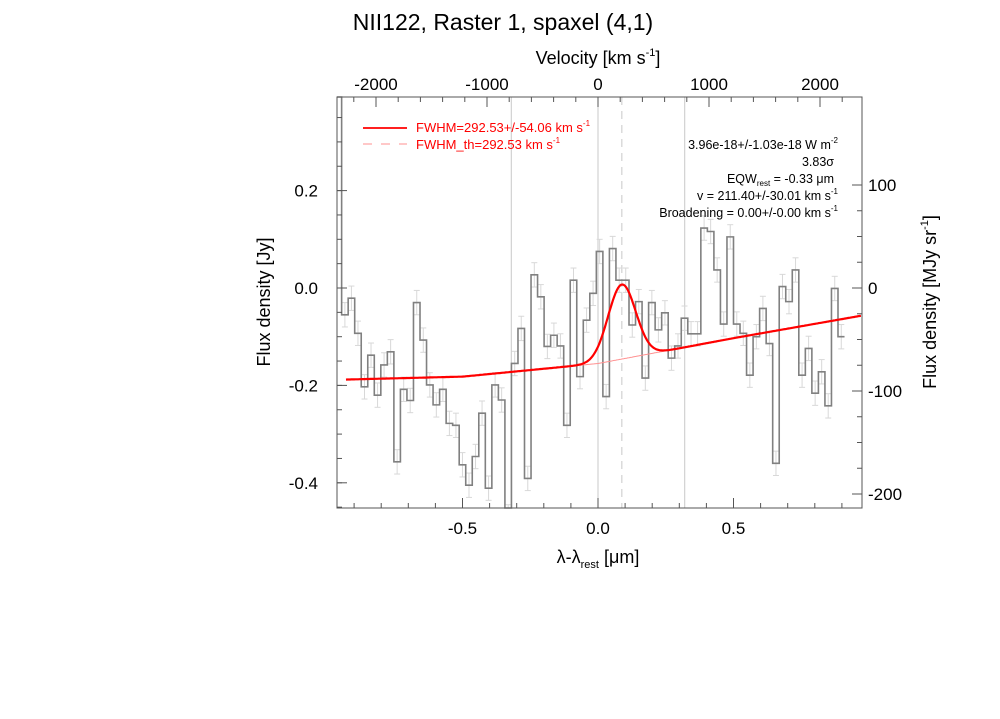 The image size is (1000, 719). Describe the element at coordinates (488, 144) in the screenshot. I see `legend-fwhm-th: FWHM_th=292.53 km s-1` at that location.